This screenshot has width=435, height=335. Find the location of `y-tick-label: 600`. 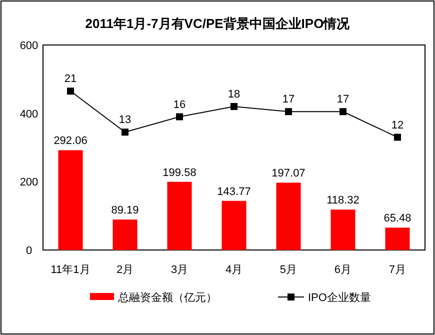

y-tick-label: 600 is located at coordinates (29, 46).